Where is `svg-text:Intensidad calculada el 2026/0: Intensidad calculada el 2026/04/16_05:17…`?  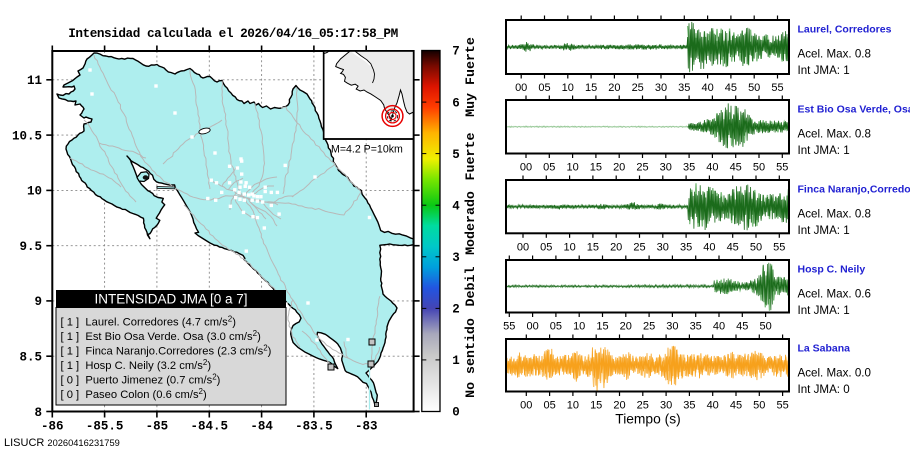
svg-text:Intensidad calculada el 2026/0: Intensidad calculada el 2026/04/16_05:17… is located at coordinates (233, 33).